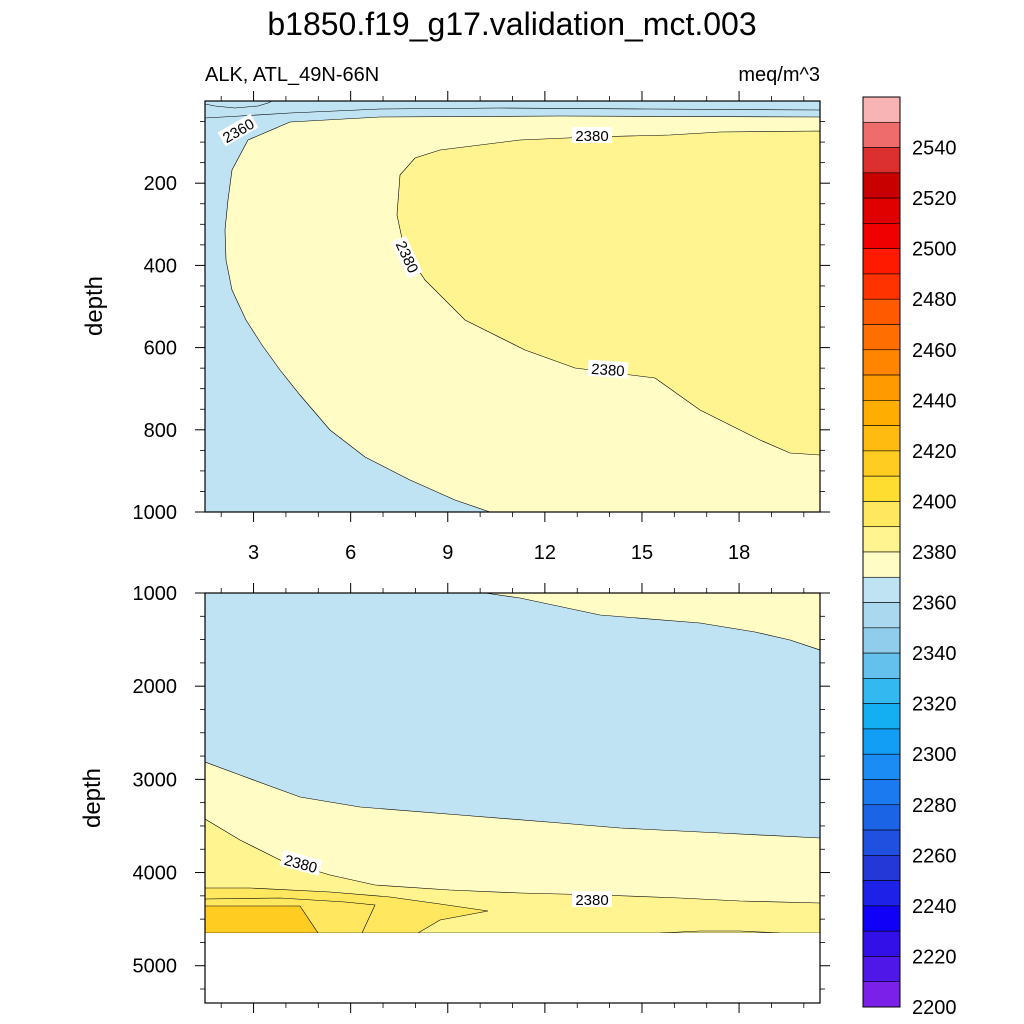 The width and height of the screenshot is (1024, 1024). Describe the element at coordinates (292, 75) in the screenshot. I see `variable-region-label: ALK, ATL_49N-66N` at that location.